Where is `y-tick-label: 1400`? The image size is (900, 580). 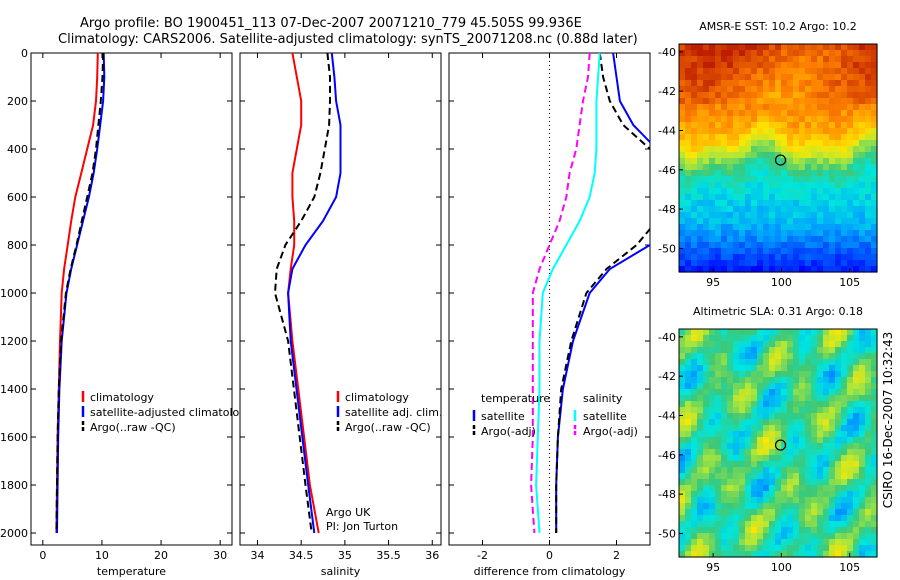 y-tick-label: 1400 is located at coordinates (14, 389).